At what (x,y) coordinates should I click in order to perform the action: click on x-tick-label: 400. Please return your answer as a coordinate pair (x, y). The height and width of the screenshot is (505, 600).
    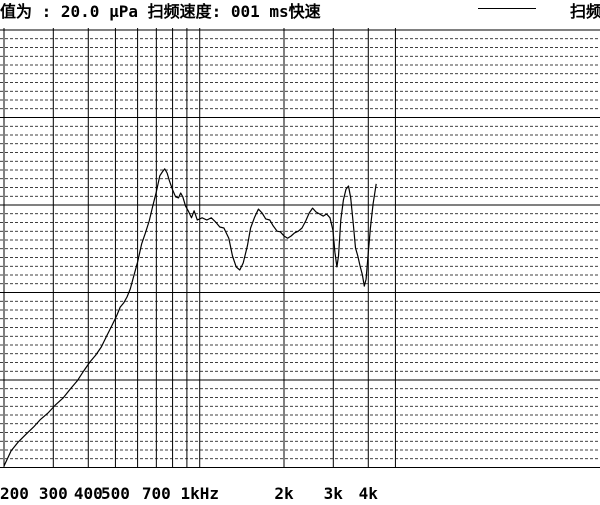
    Looking at the image, I should click on (88, 493).